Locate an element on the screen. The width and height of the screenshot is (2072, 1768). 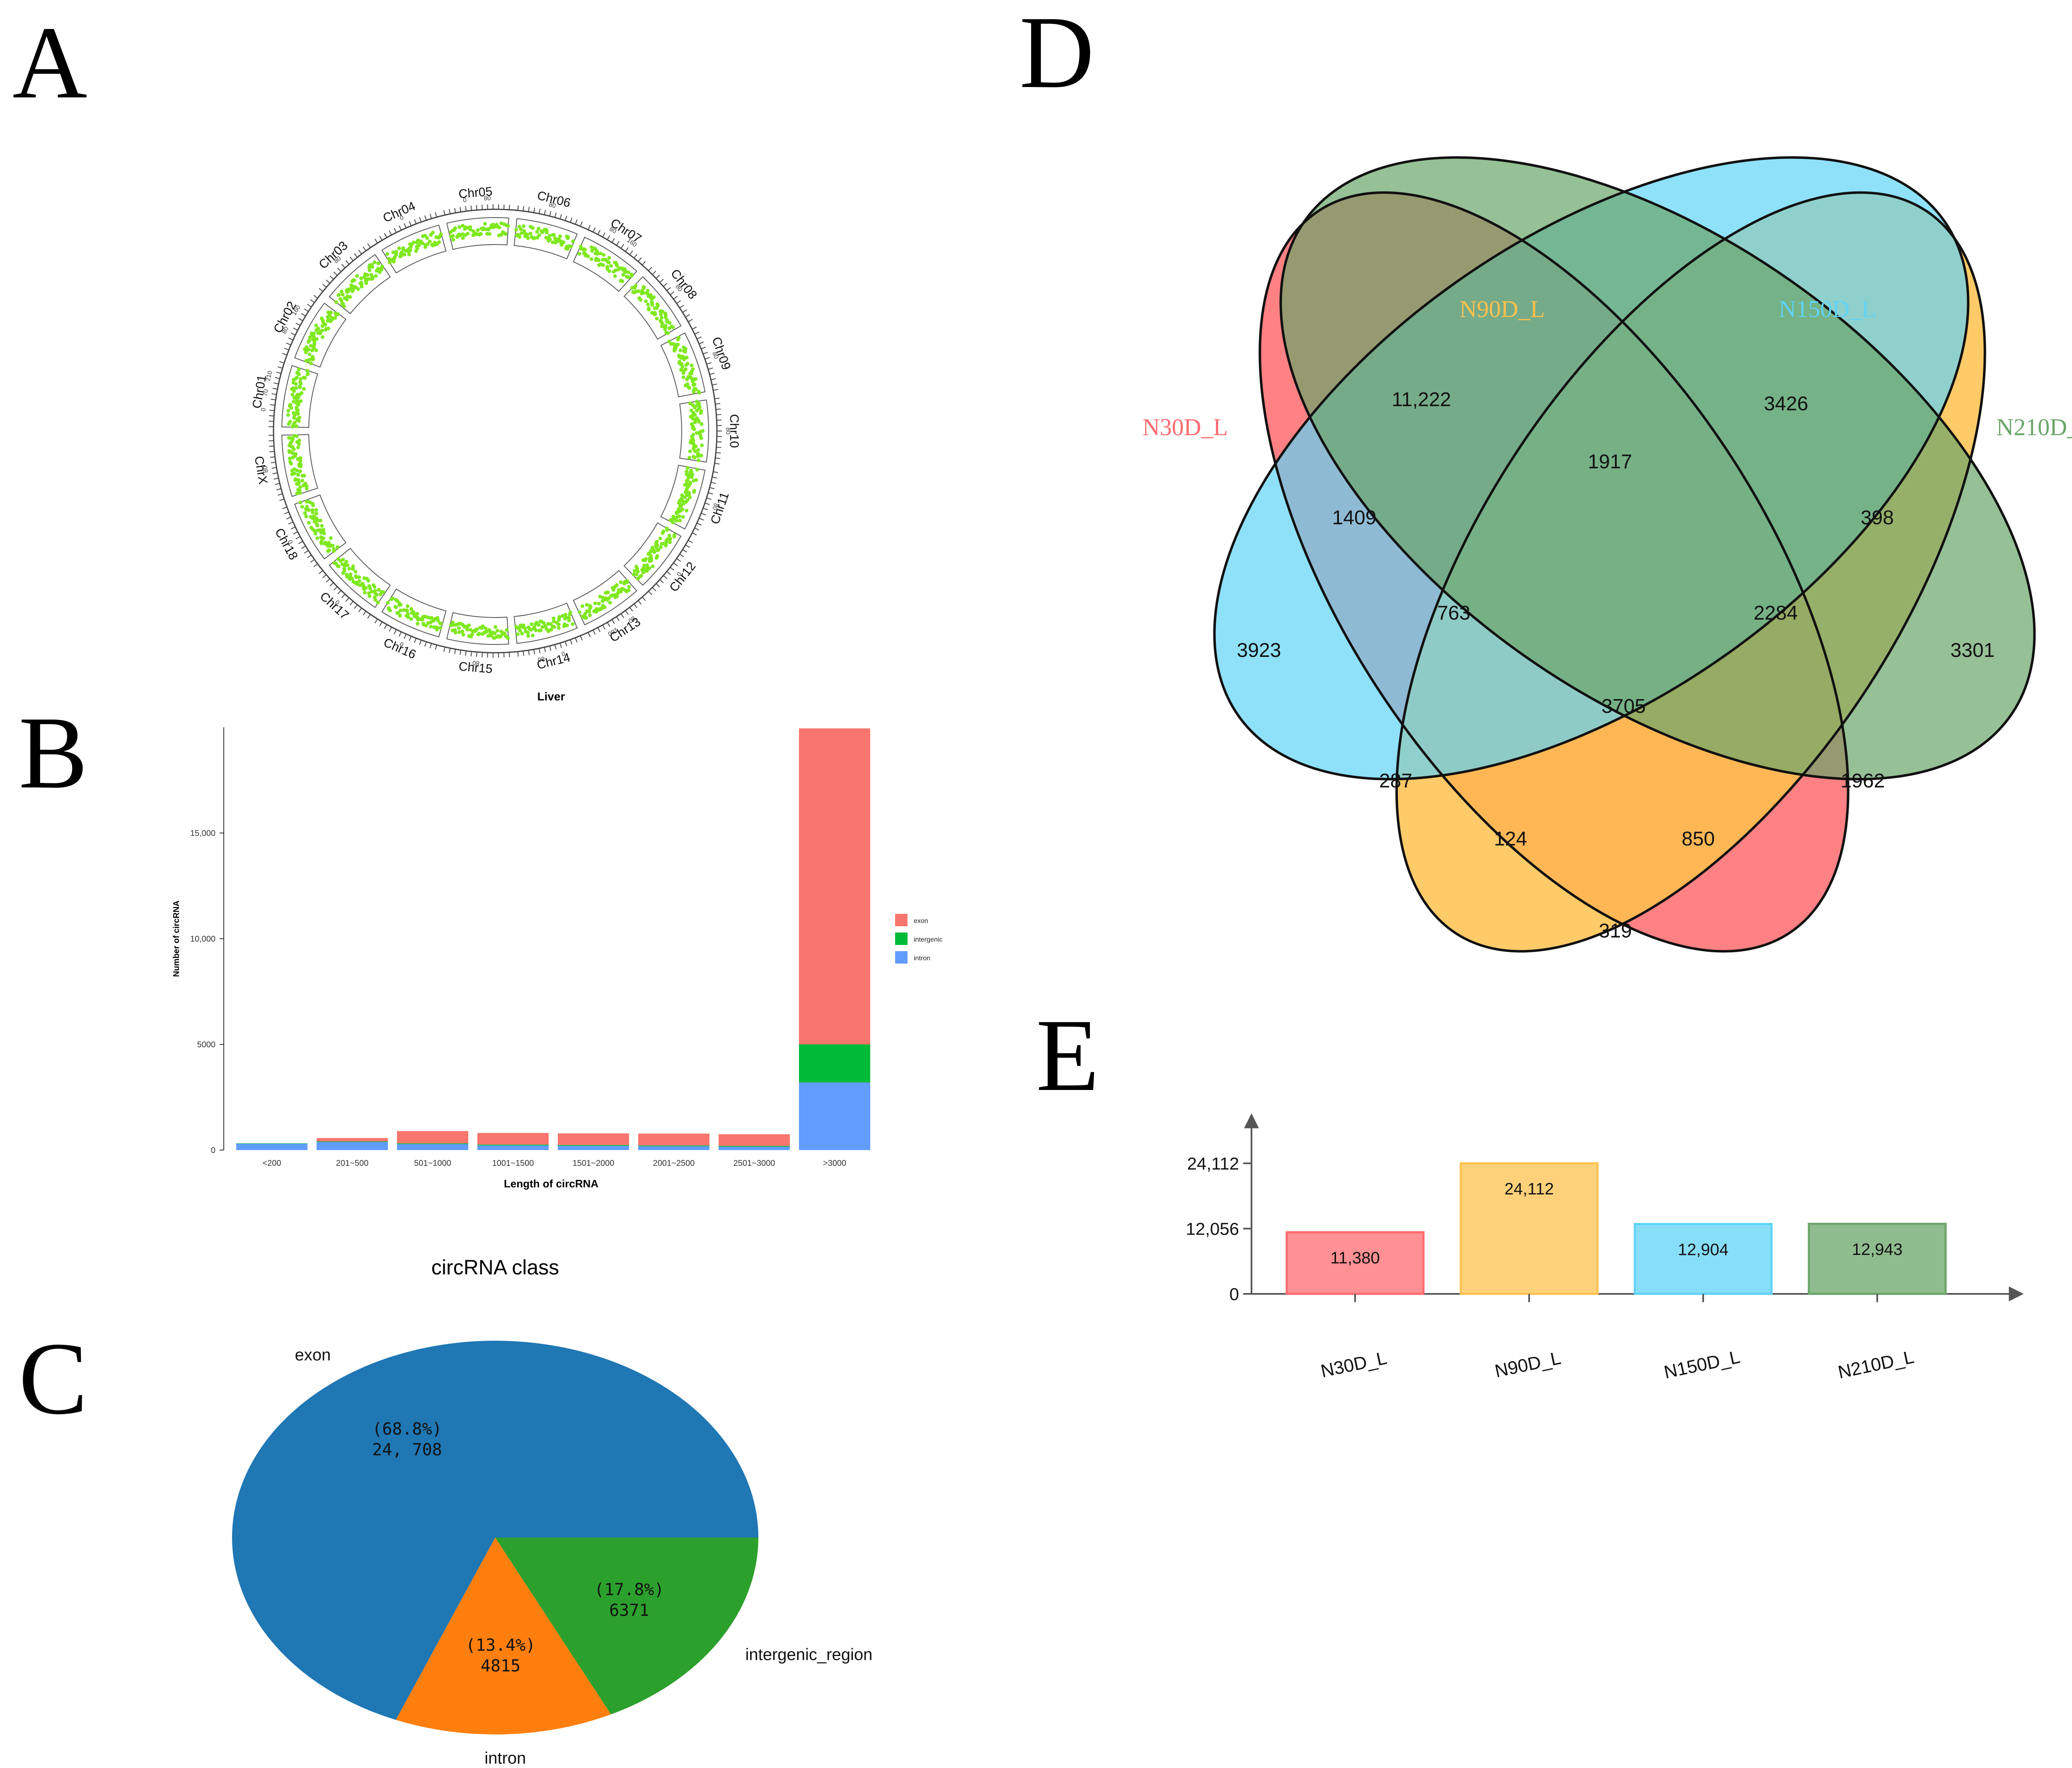
bar-segment-exon is located at coordinates (432, 1137).